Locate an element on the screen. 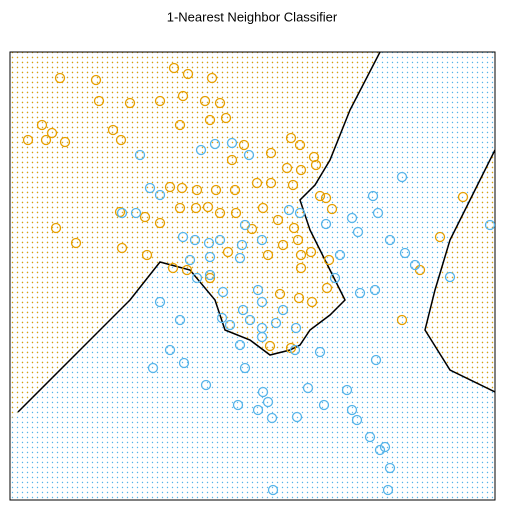 This screenshot has height=517, width=505. orange-region is located at coordinates (460, 271).